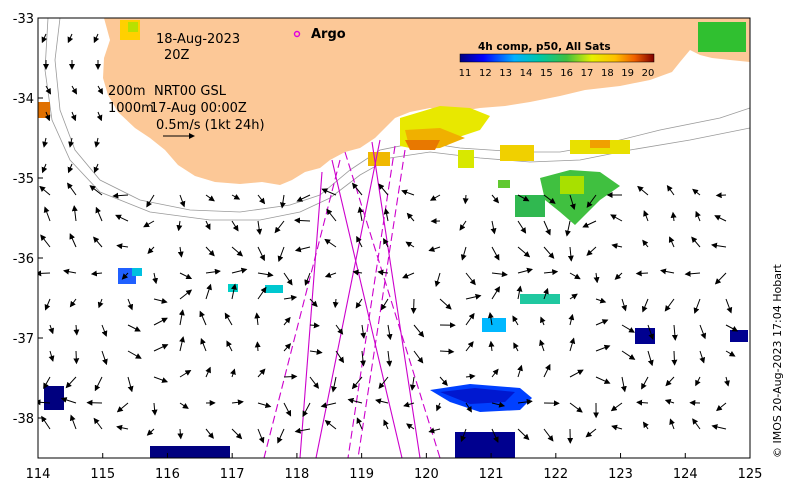 Image resolution: width=791 pixels, height=492 pixels. I want to click on x-tick-label: 122, so click(555, 474).